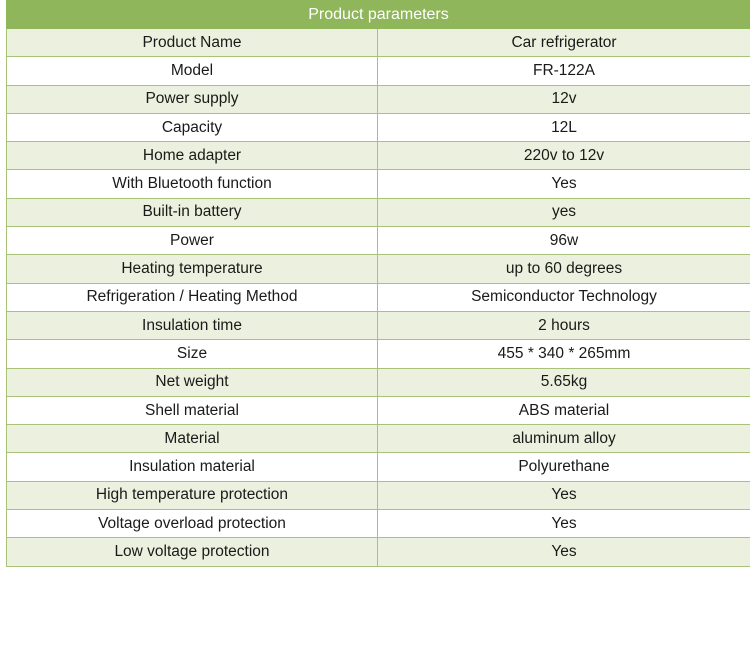  Describe the element at coordinates (563, 439) in the screenshot. I see `row-value: aluminum alloy` at that location.